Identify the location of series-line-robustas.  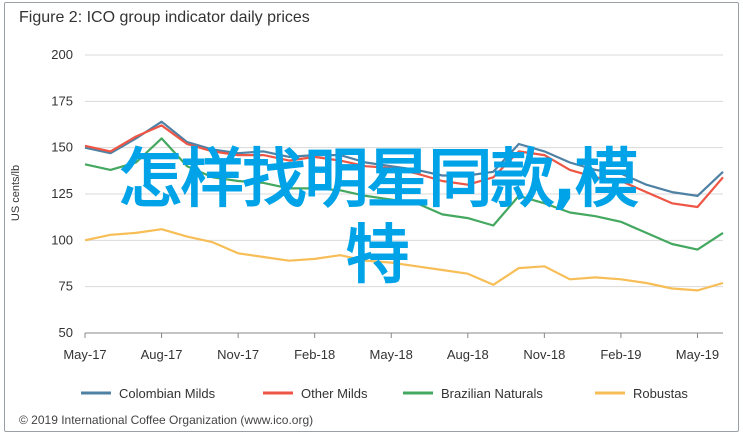
(404, 260).